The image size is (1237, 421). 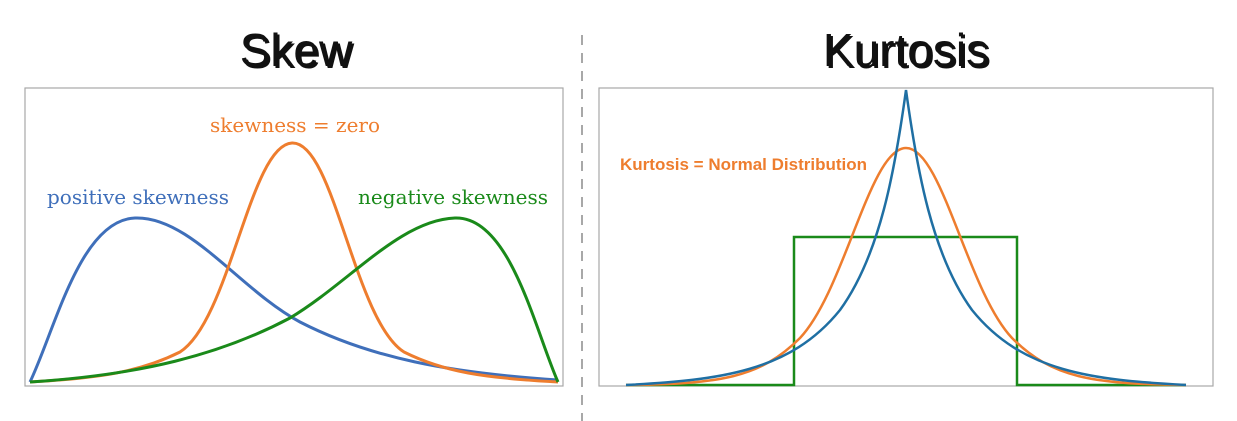 What do you see at coordinates (138, 197) in the screenshot?
I see `positive-skew-label: positive skewness` at bounding box center [138, 197].